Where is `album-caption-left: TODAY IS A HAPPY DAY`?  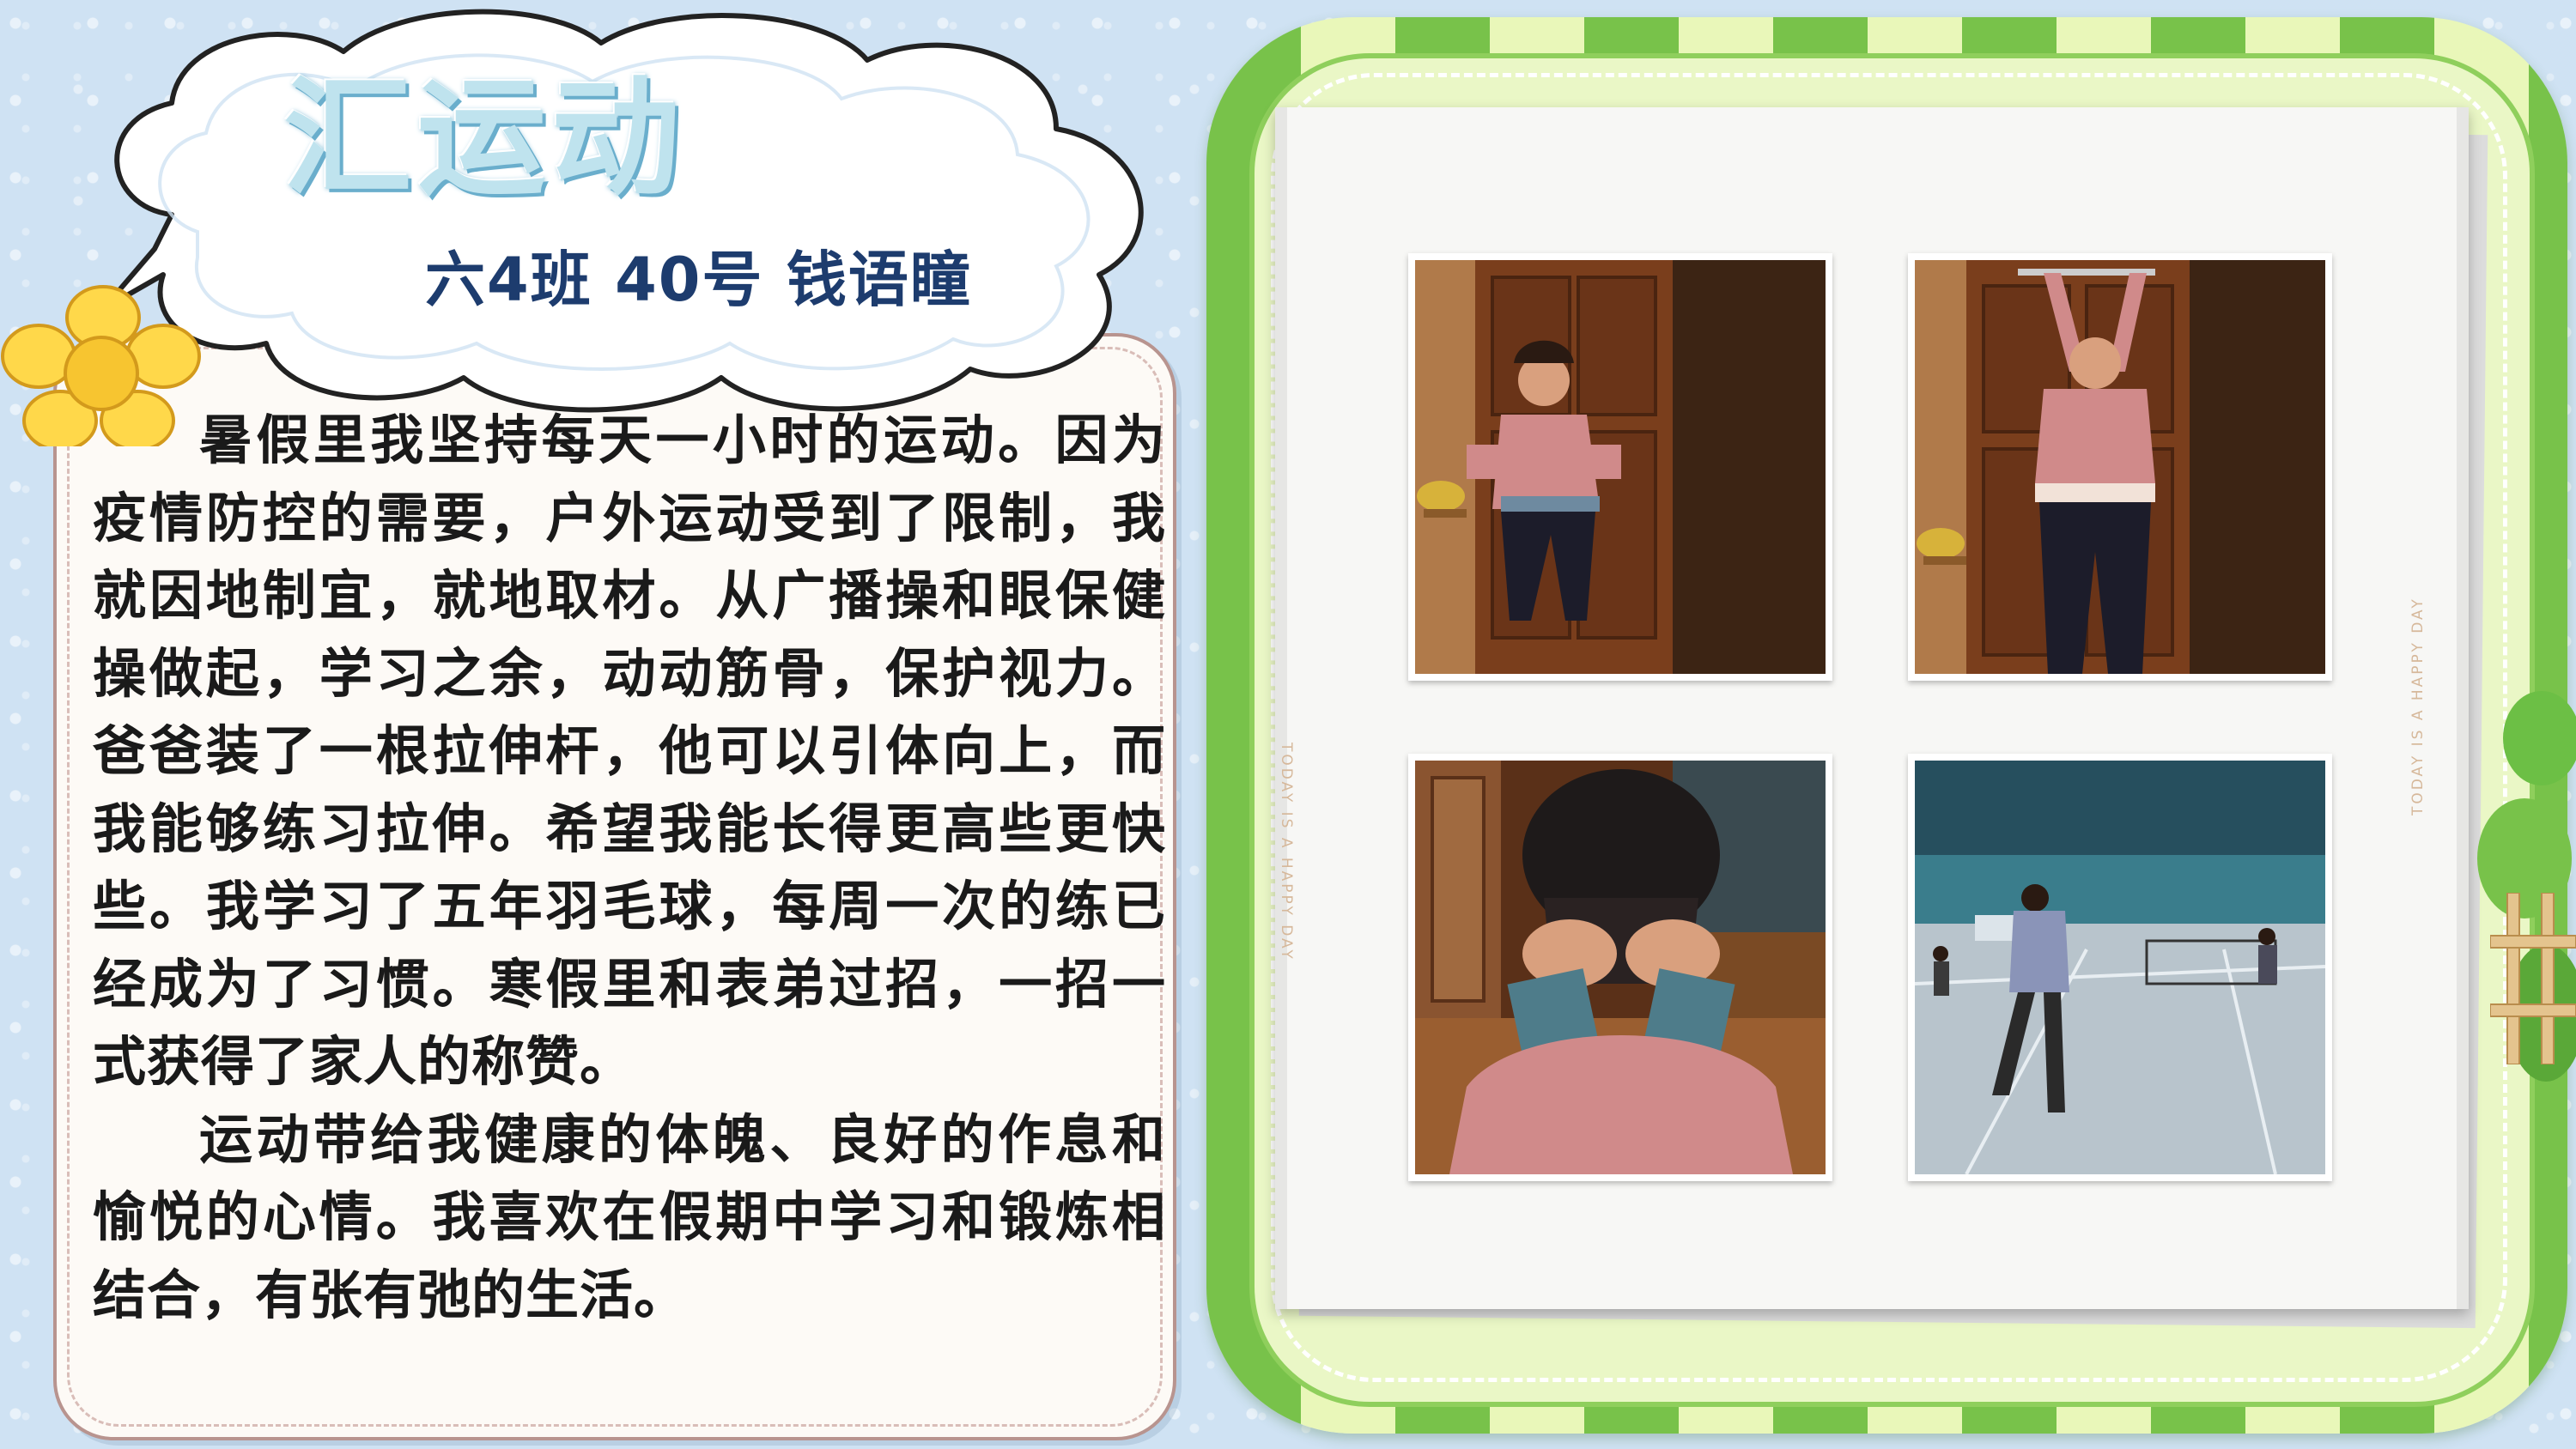 album-caption-left: TODAY IS A HAPPY DAY is located at coordinates (1287, 852).